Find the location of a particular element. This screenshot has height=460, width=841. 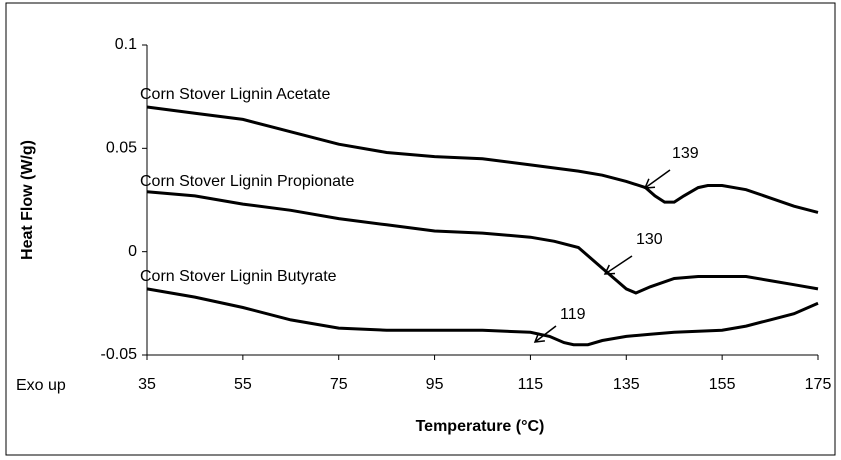

series-label: Corn Stover Lignin Butyrate is located at coordinates (238, 276).